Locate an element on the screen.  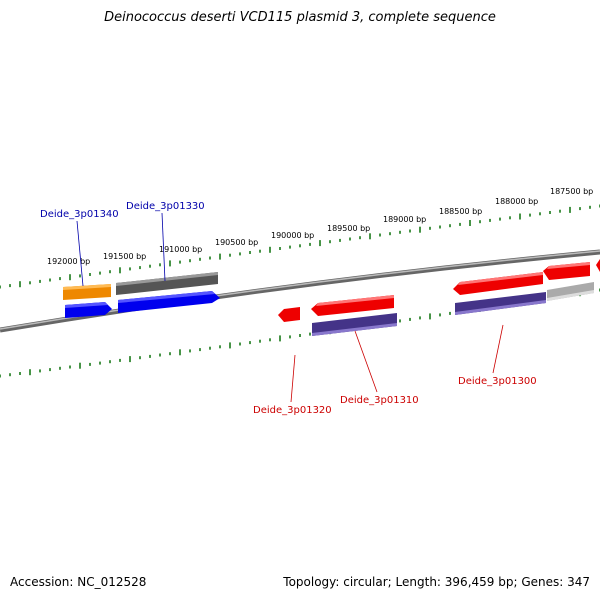
feature-navy-3p01310 is located at coordinates (354, 324).